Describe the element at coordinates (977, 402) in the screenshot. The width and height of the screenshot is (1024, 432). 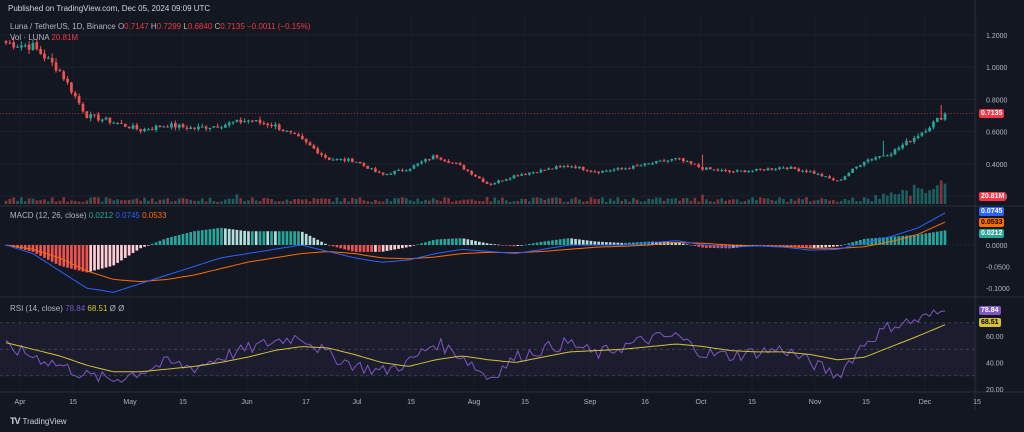
I see `time-tick-label: 15` at that location.